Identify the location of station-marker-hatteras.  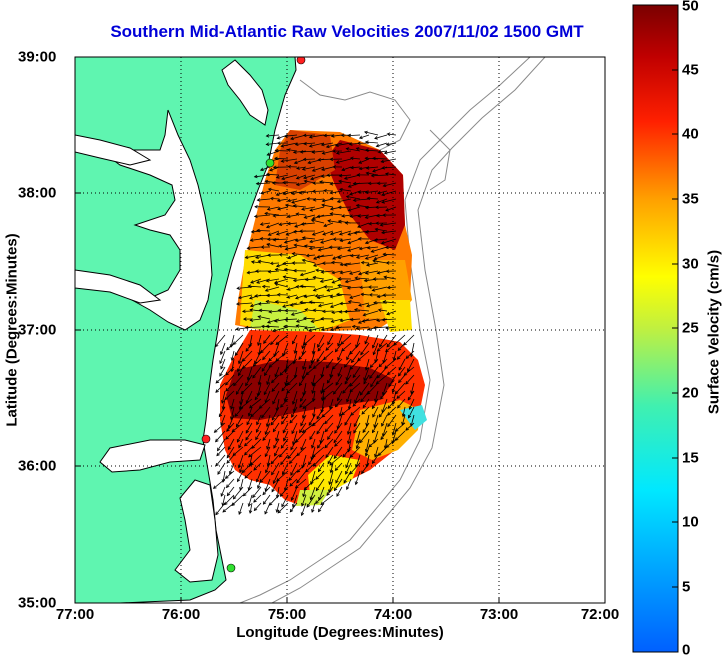
(231, 568).